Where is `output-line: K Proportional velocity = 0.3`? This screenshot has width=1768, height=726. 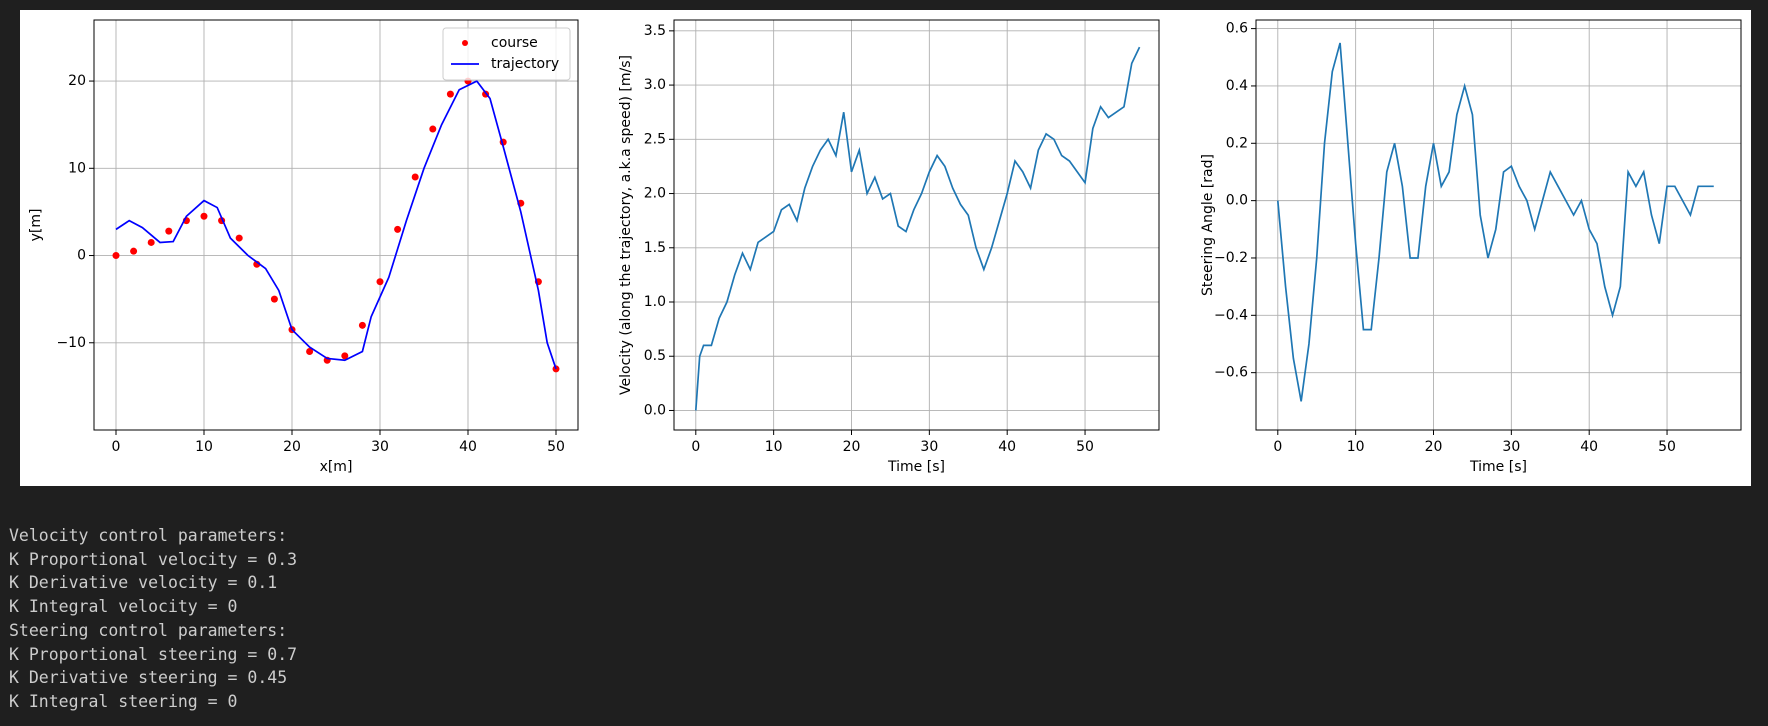
output-line: K Proportional velocity = 0.3 is located at coordinates (153, 559).